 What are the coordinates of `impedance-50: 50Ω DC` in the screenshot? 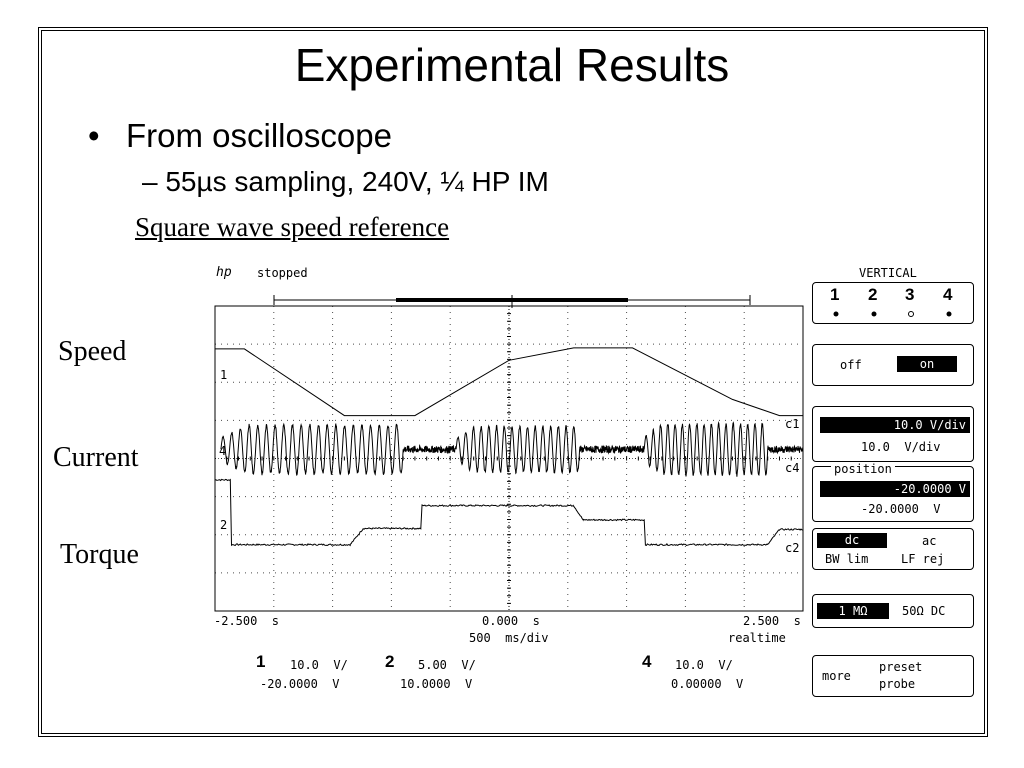 It's located at (924, 611).